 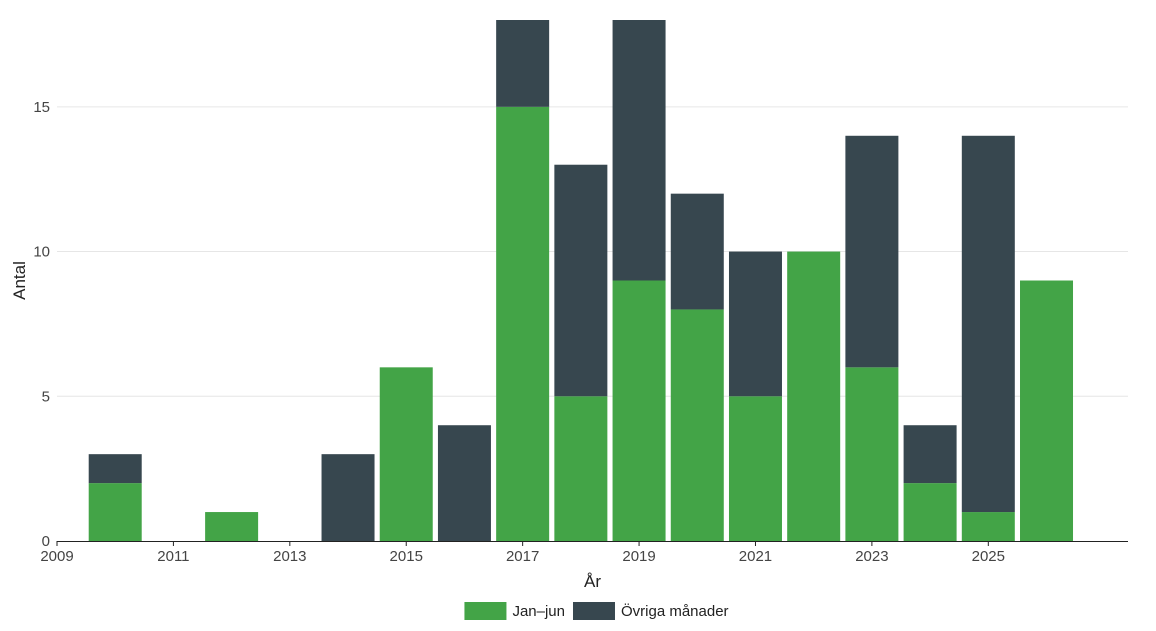 What do you see at coordinates (41, 252) in the screenshot?
I see `y-tick-label-10: 10` at bounding box center [41, 252].